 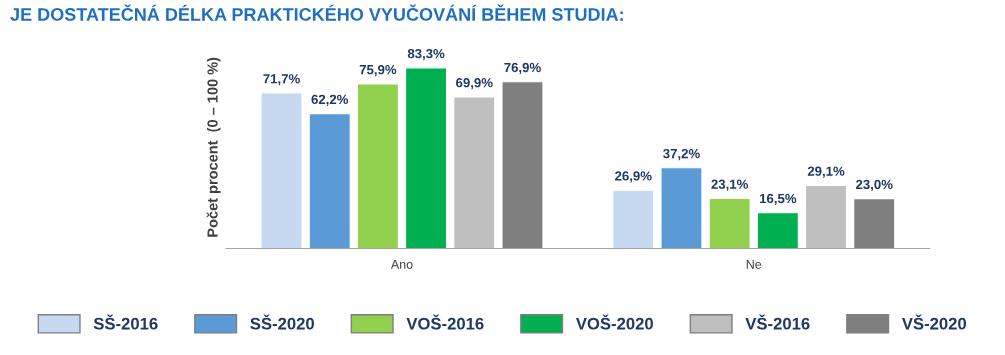 What do you see at coordinates (730, 185) in the screenshot?
I see `data-label: 23,1%` at bounding box center [730, 185].